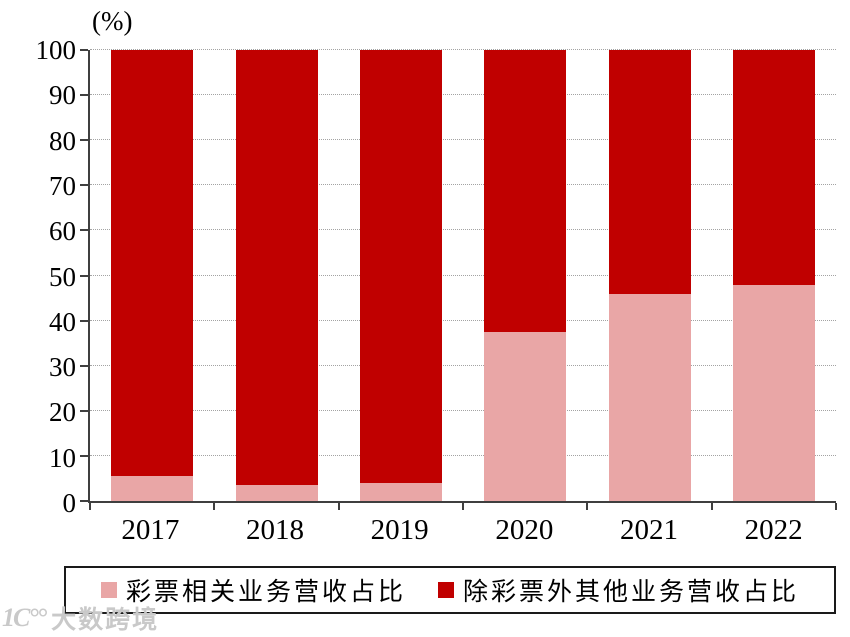 This screenshot has width=850, height=637. What do you see at coordinates (62, 276) in the screenshot?
I see `y-tick-label-50: 50` at bounding box center [62, 276].